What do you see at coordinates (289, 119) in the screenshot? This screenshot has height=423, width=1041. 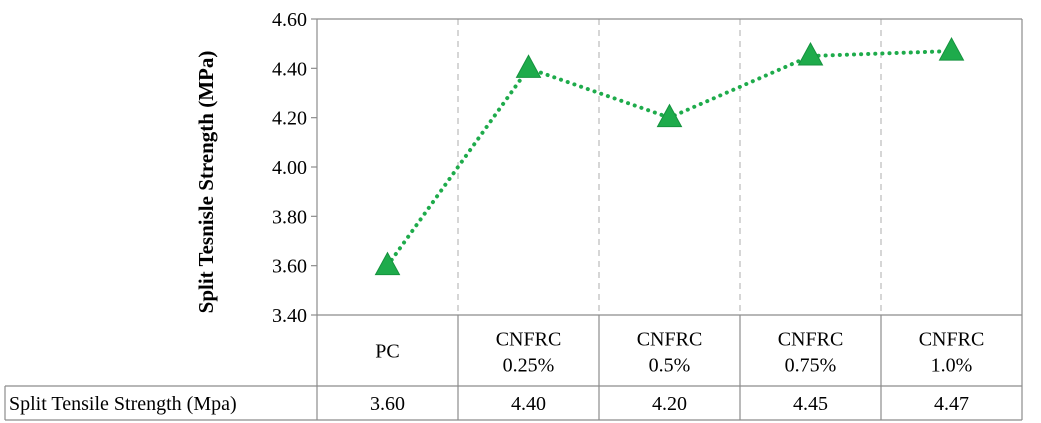 I see `y-tick-label: 4.20` at bounding box center [289, 119].